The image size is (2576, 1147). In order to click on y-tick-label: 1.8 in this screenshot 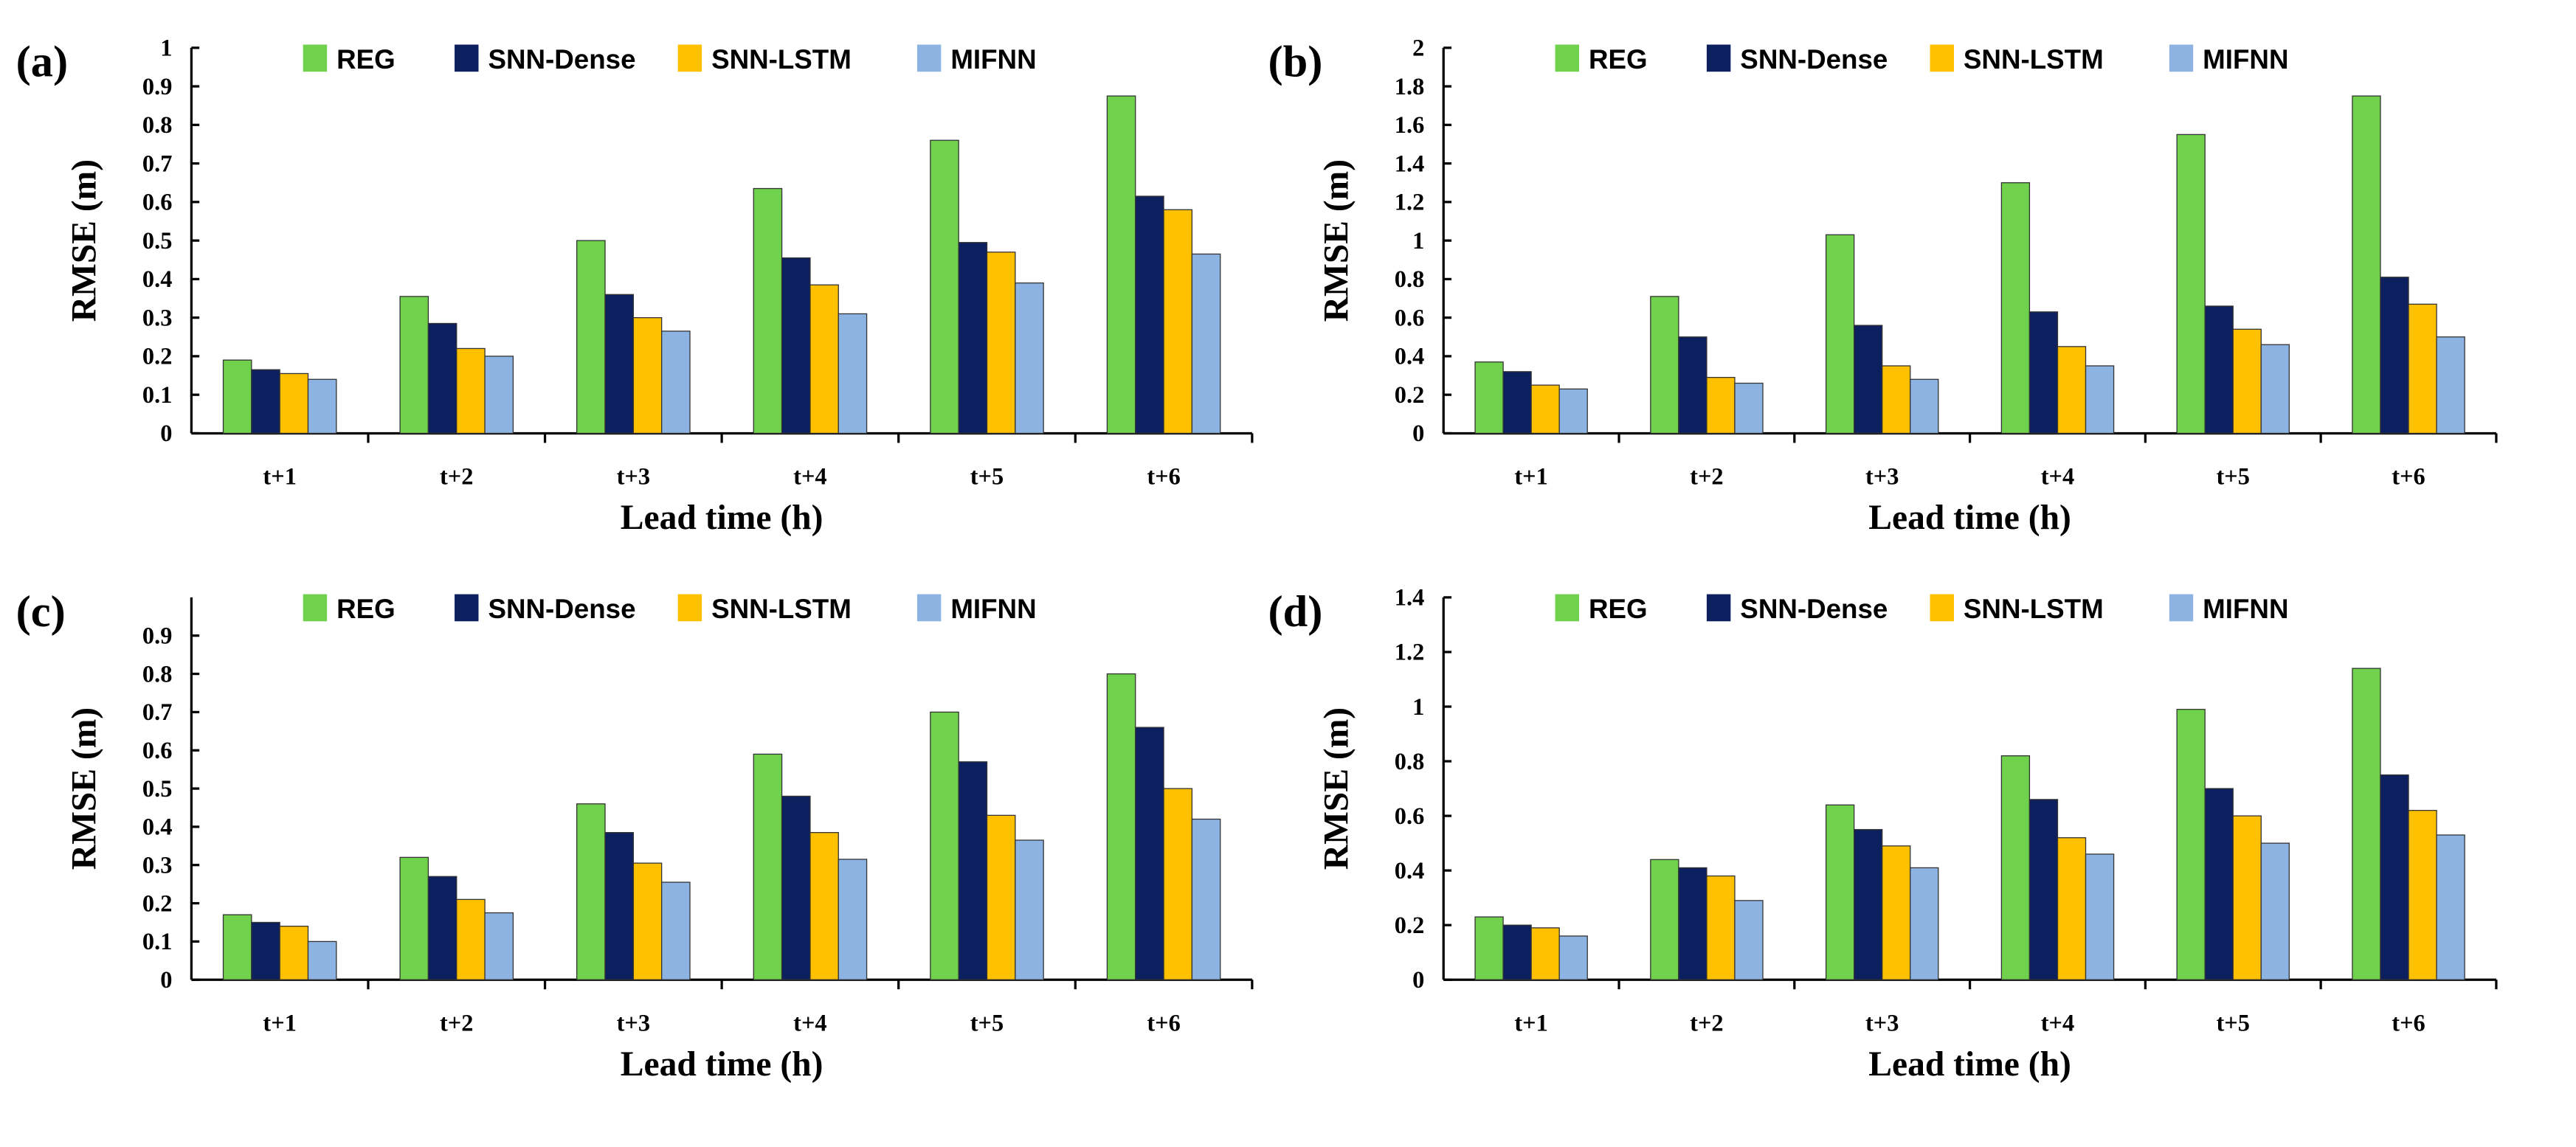, I will do `click(1410, 87)`.